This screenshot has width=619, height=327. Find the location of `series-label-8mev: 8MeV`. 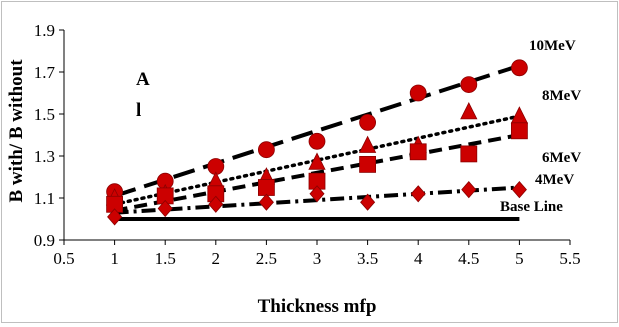

series-label-8mev: 8MeV is located at coordinates (561, 96).